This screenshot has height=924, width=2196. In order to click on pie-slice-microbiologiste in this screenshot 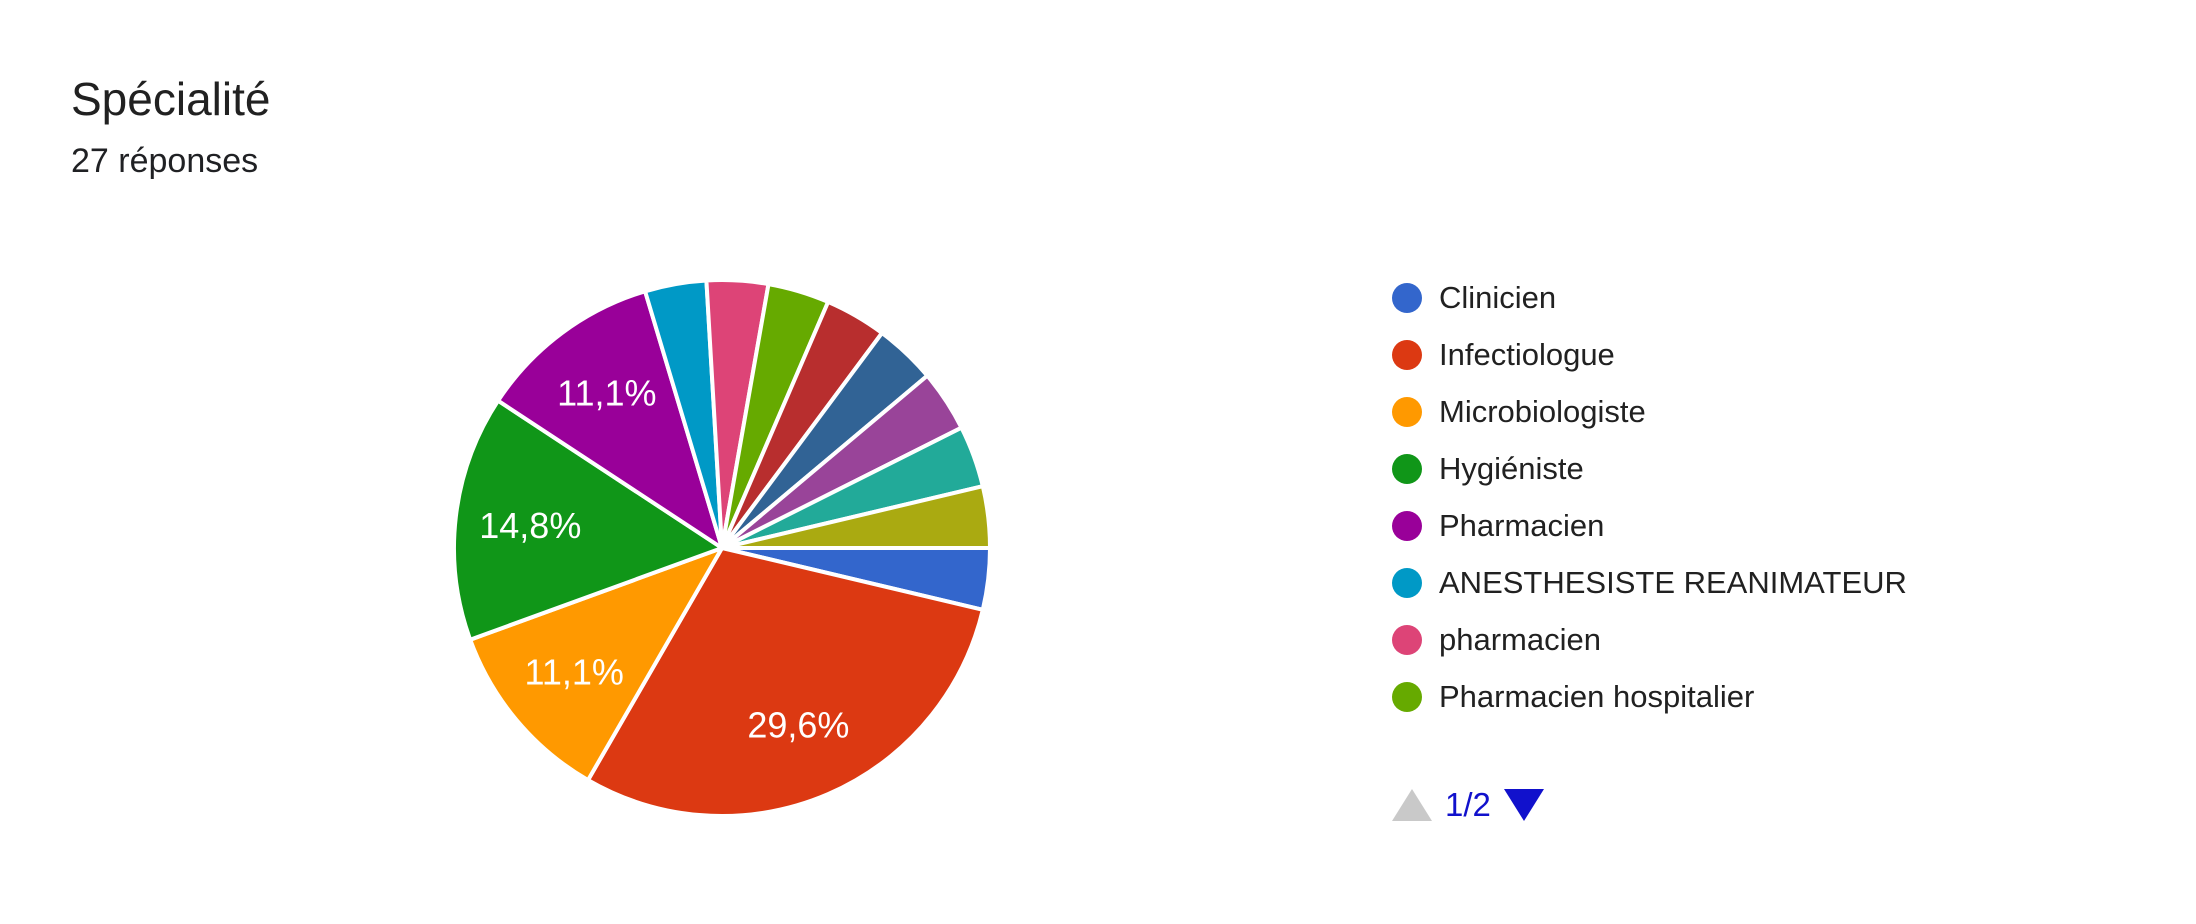, I will do `click(596, 664)`.